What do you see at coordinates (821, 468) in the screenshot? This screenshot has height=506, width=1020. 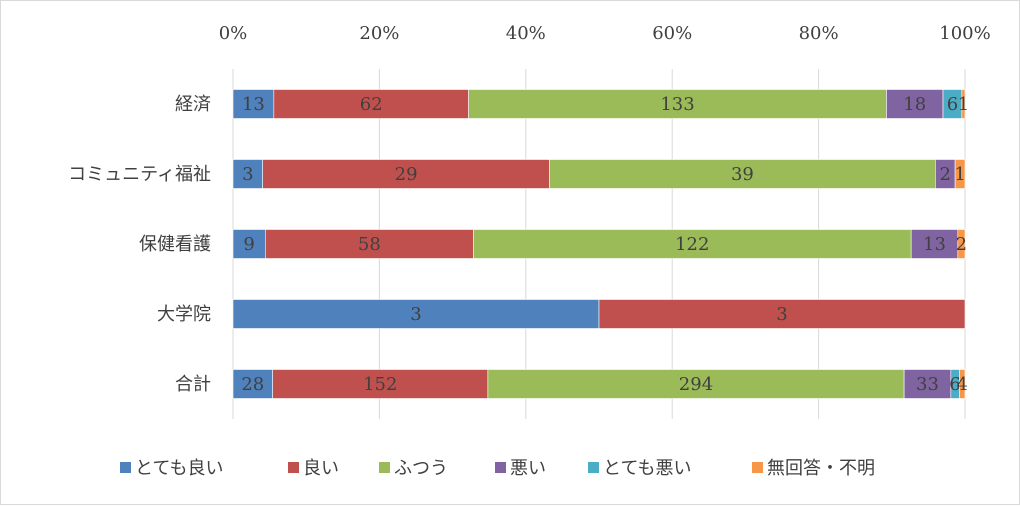 I see `legend-entry: 無回答・不明` at bounding box center [821, 468].